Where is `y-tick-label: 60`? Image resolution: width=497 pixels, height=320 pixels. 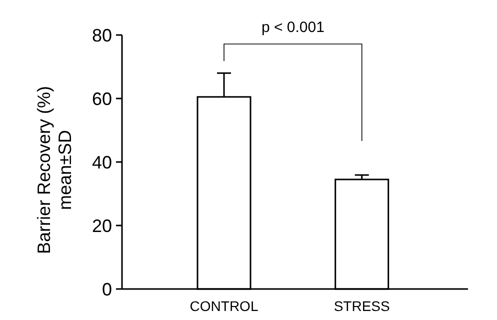 y-tick-label: 60 is located at coordinates (102, 98).